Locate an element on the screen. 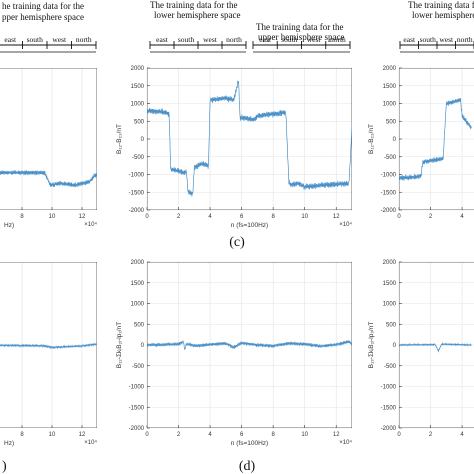  y-axis-label: B₁₂-ΣkᵢB₂ᵢ-lp₂/nT is located at coordinates (119, 345).